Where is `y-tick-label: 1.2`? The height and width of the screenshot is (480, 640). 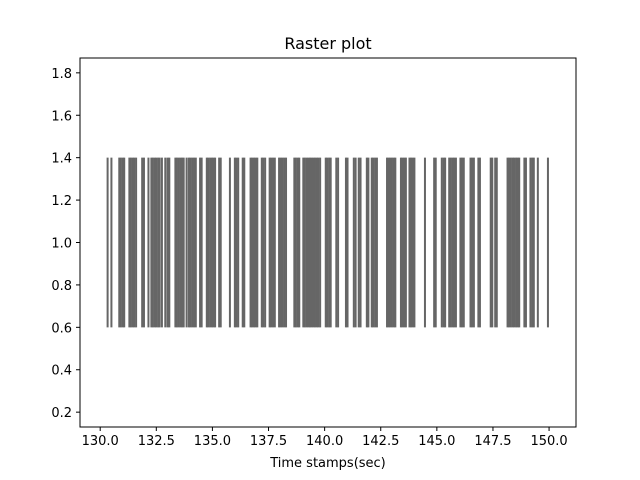 y-tick-label: 1.2 is located at coordinates (61, 201).